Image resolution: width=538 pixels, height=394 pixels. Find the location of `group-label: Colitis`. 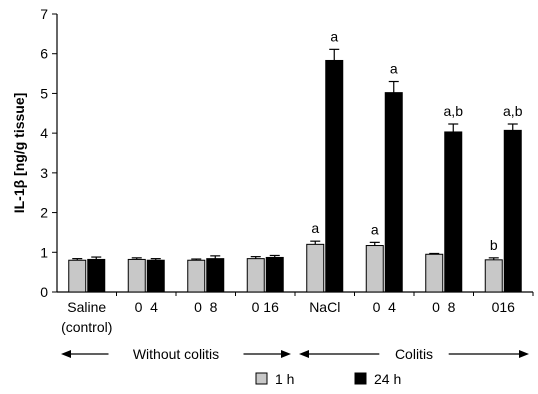

group-label: Colitis is located at coordinates (414, 354).